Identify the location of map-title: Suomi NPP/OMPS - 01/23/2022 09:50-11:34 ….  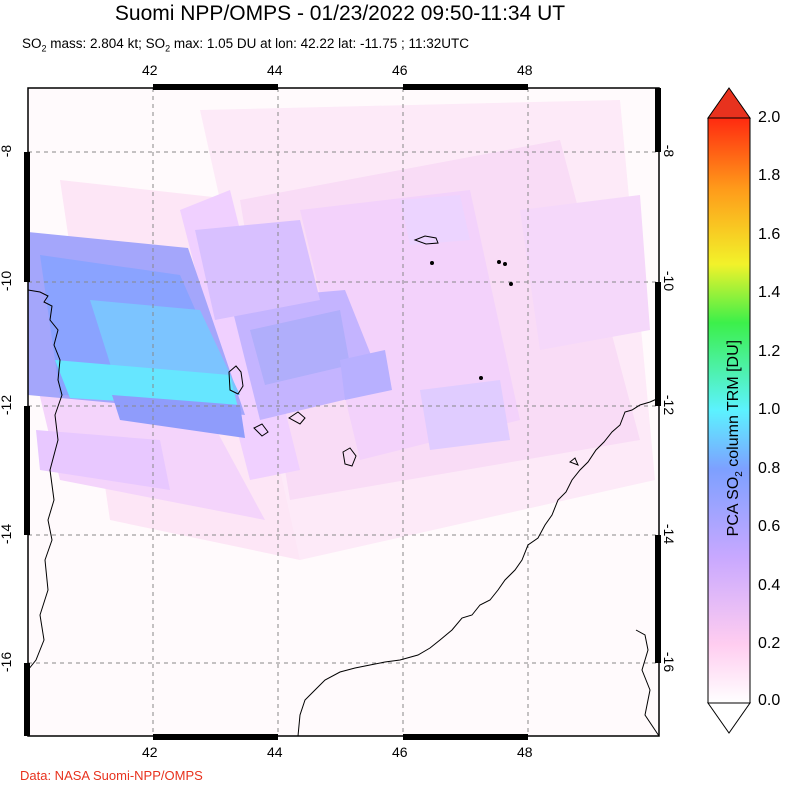
(340, 13).